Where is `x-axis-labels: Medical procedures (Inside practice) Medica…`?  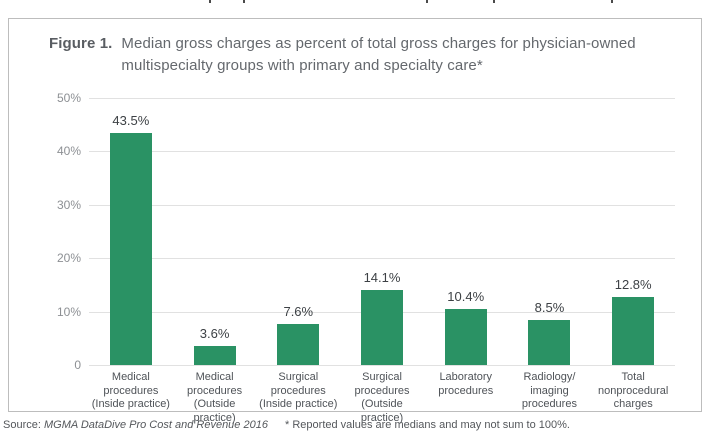 x-axis-labels: Medical procedures (Inside practice) Medica… is located at coordinates (382, 398).